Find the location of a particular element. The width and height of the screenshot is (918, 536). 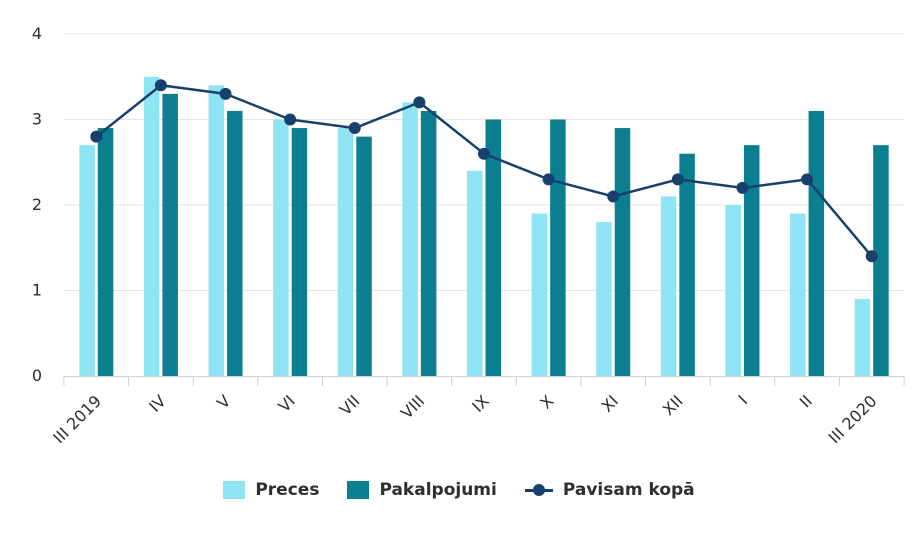

legend: Preces Pakalpojumi Pavisam kopā is located at coordinates (459, 490).